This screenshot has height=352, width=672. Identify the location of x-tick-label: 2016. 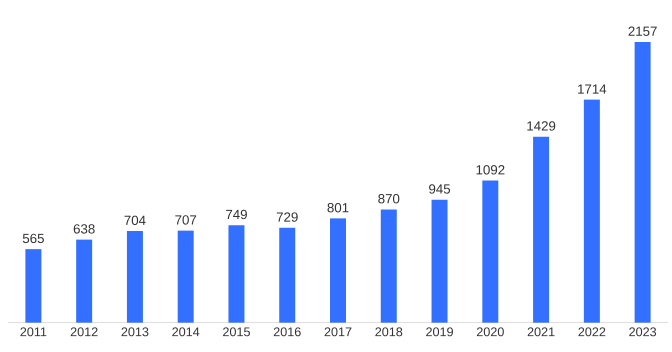
(287, 331).